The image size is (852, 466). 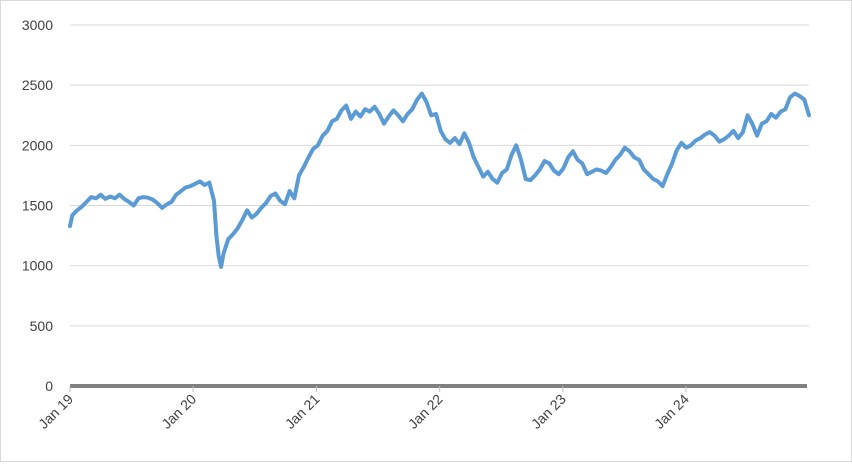 What do you see at coordinates (178, 411) in the screenshot?
I see `x-tick-label: Jan 20` at bounding box center [178, 411].